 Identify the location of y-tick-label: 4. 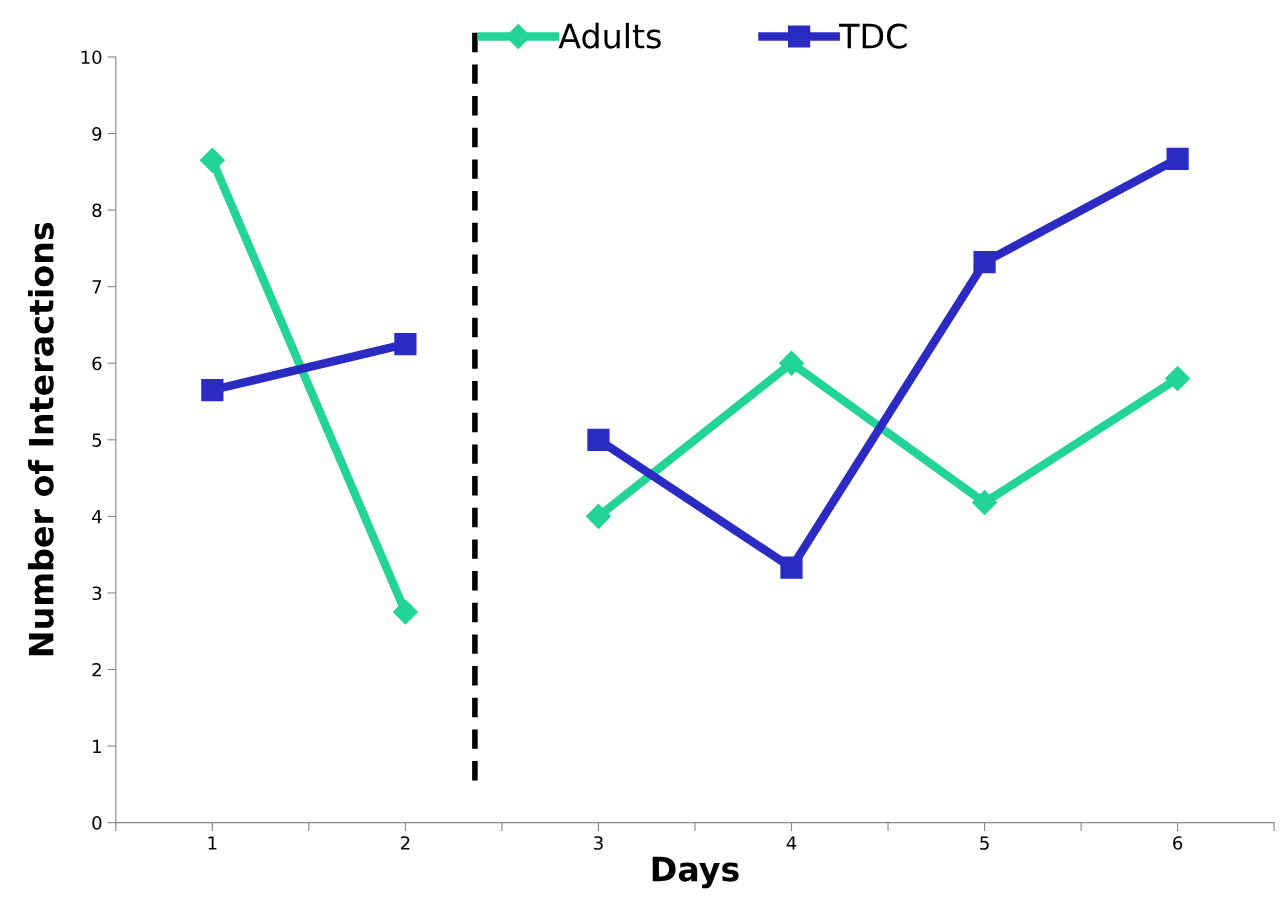
(97, 517).